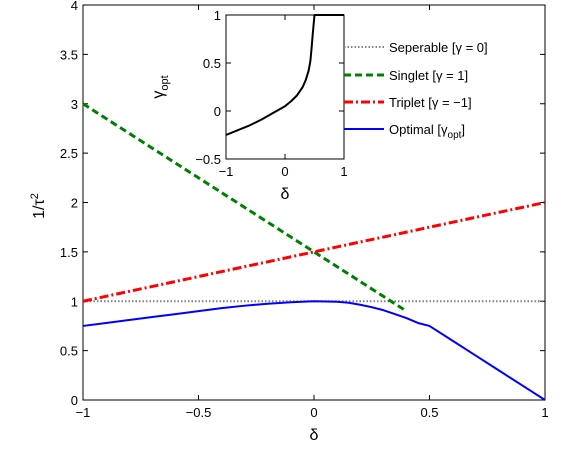  Describe the element at coordinates (217, 15) in the screenshot. I see `inset-y-tick-label: 1` at that location.